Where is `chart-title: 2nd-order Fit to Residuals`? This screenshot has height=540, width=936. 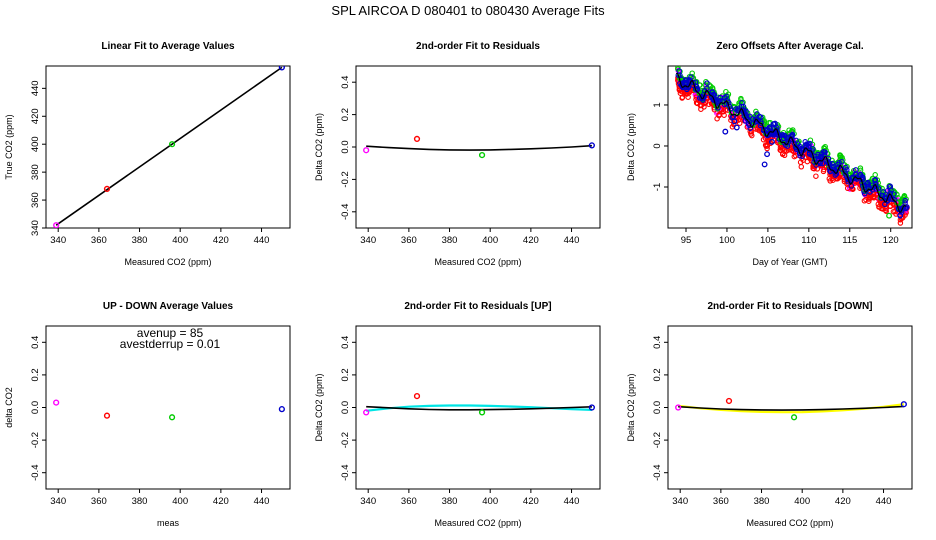 chart-title: 2nd-order Fit to Residuals is located at coordinates (478, 46).